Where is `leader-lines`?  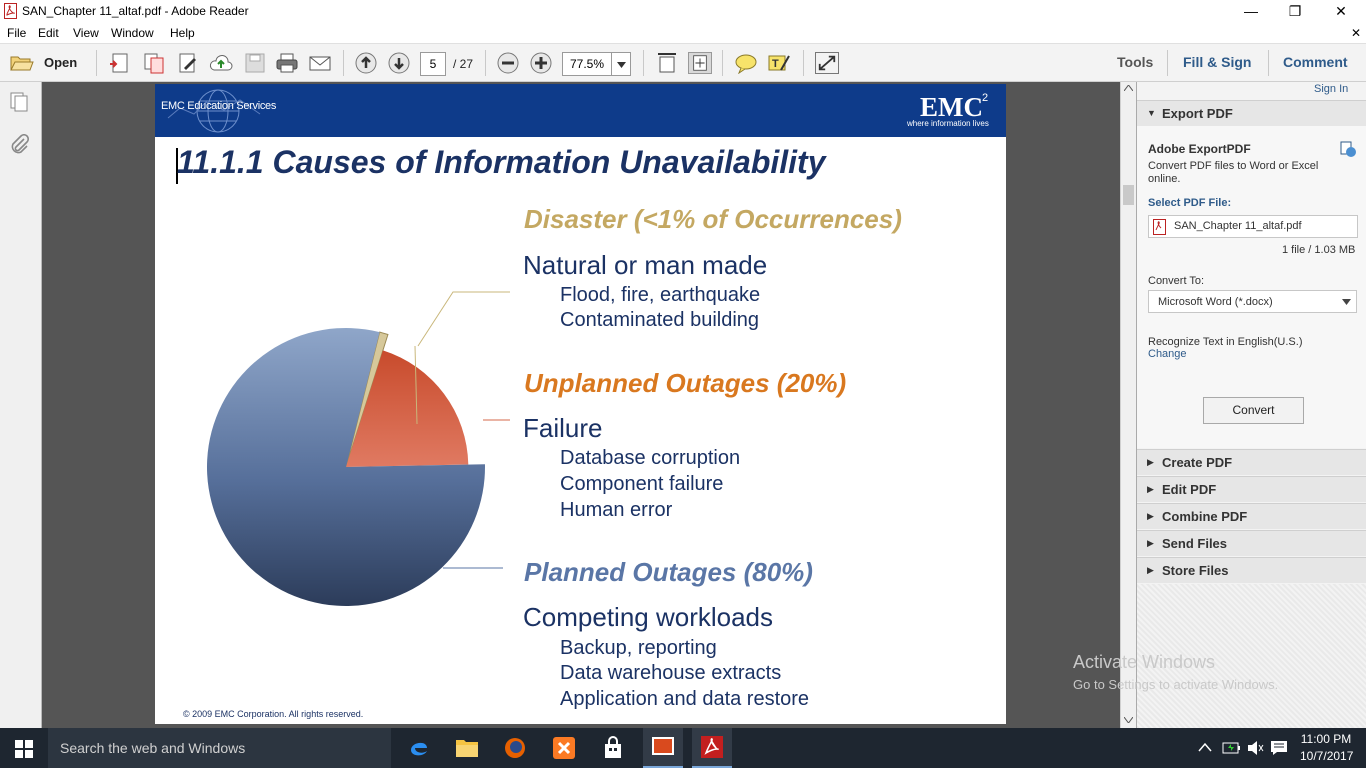 leader-lines is located at coordinates (463, 430).